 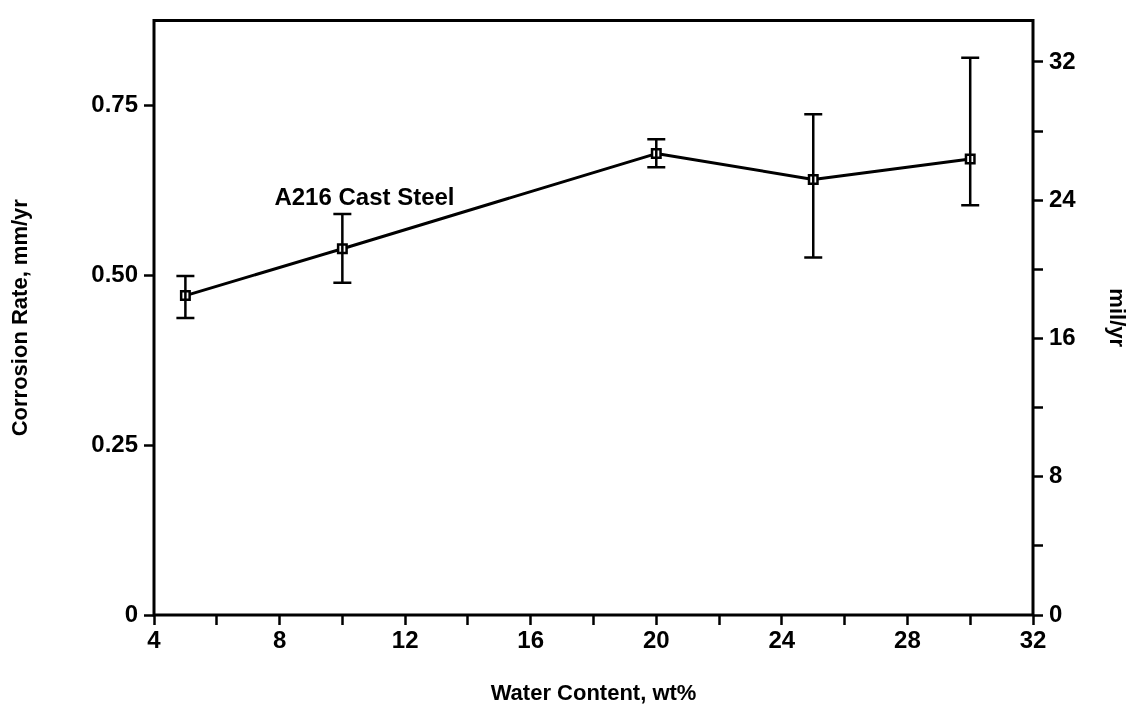 What do you see at coordinates (1056, 475) in the screenshot?
I see `y2-tick-label: 8` at bounding box center [1056, 475].